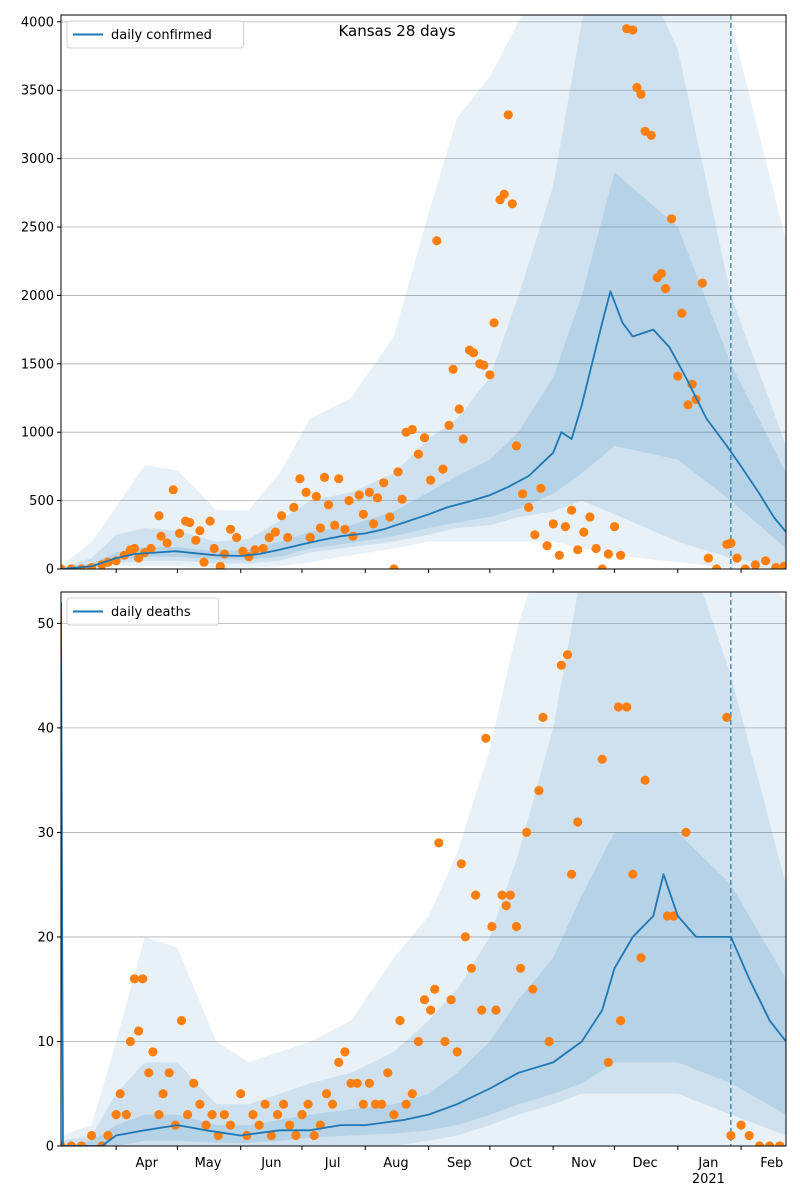 The image size is (800, 1200). Describe the element at coordinates (151, 612) in the screenshot. I see `legend-label: daily deaths` at that location.